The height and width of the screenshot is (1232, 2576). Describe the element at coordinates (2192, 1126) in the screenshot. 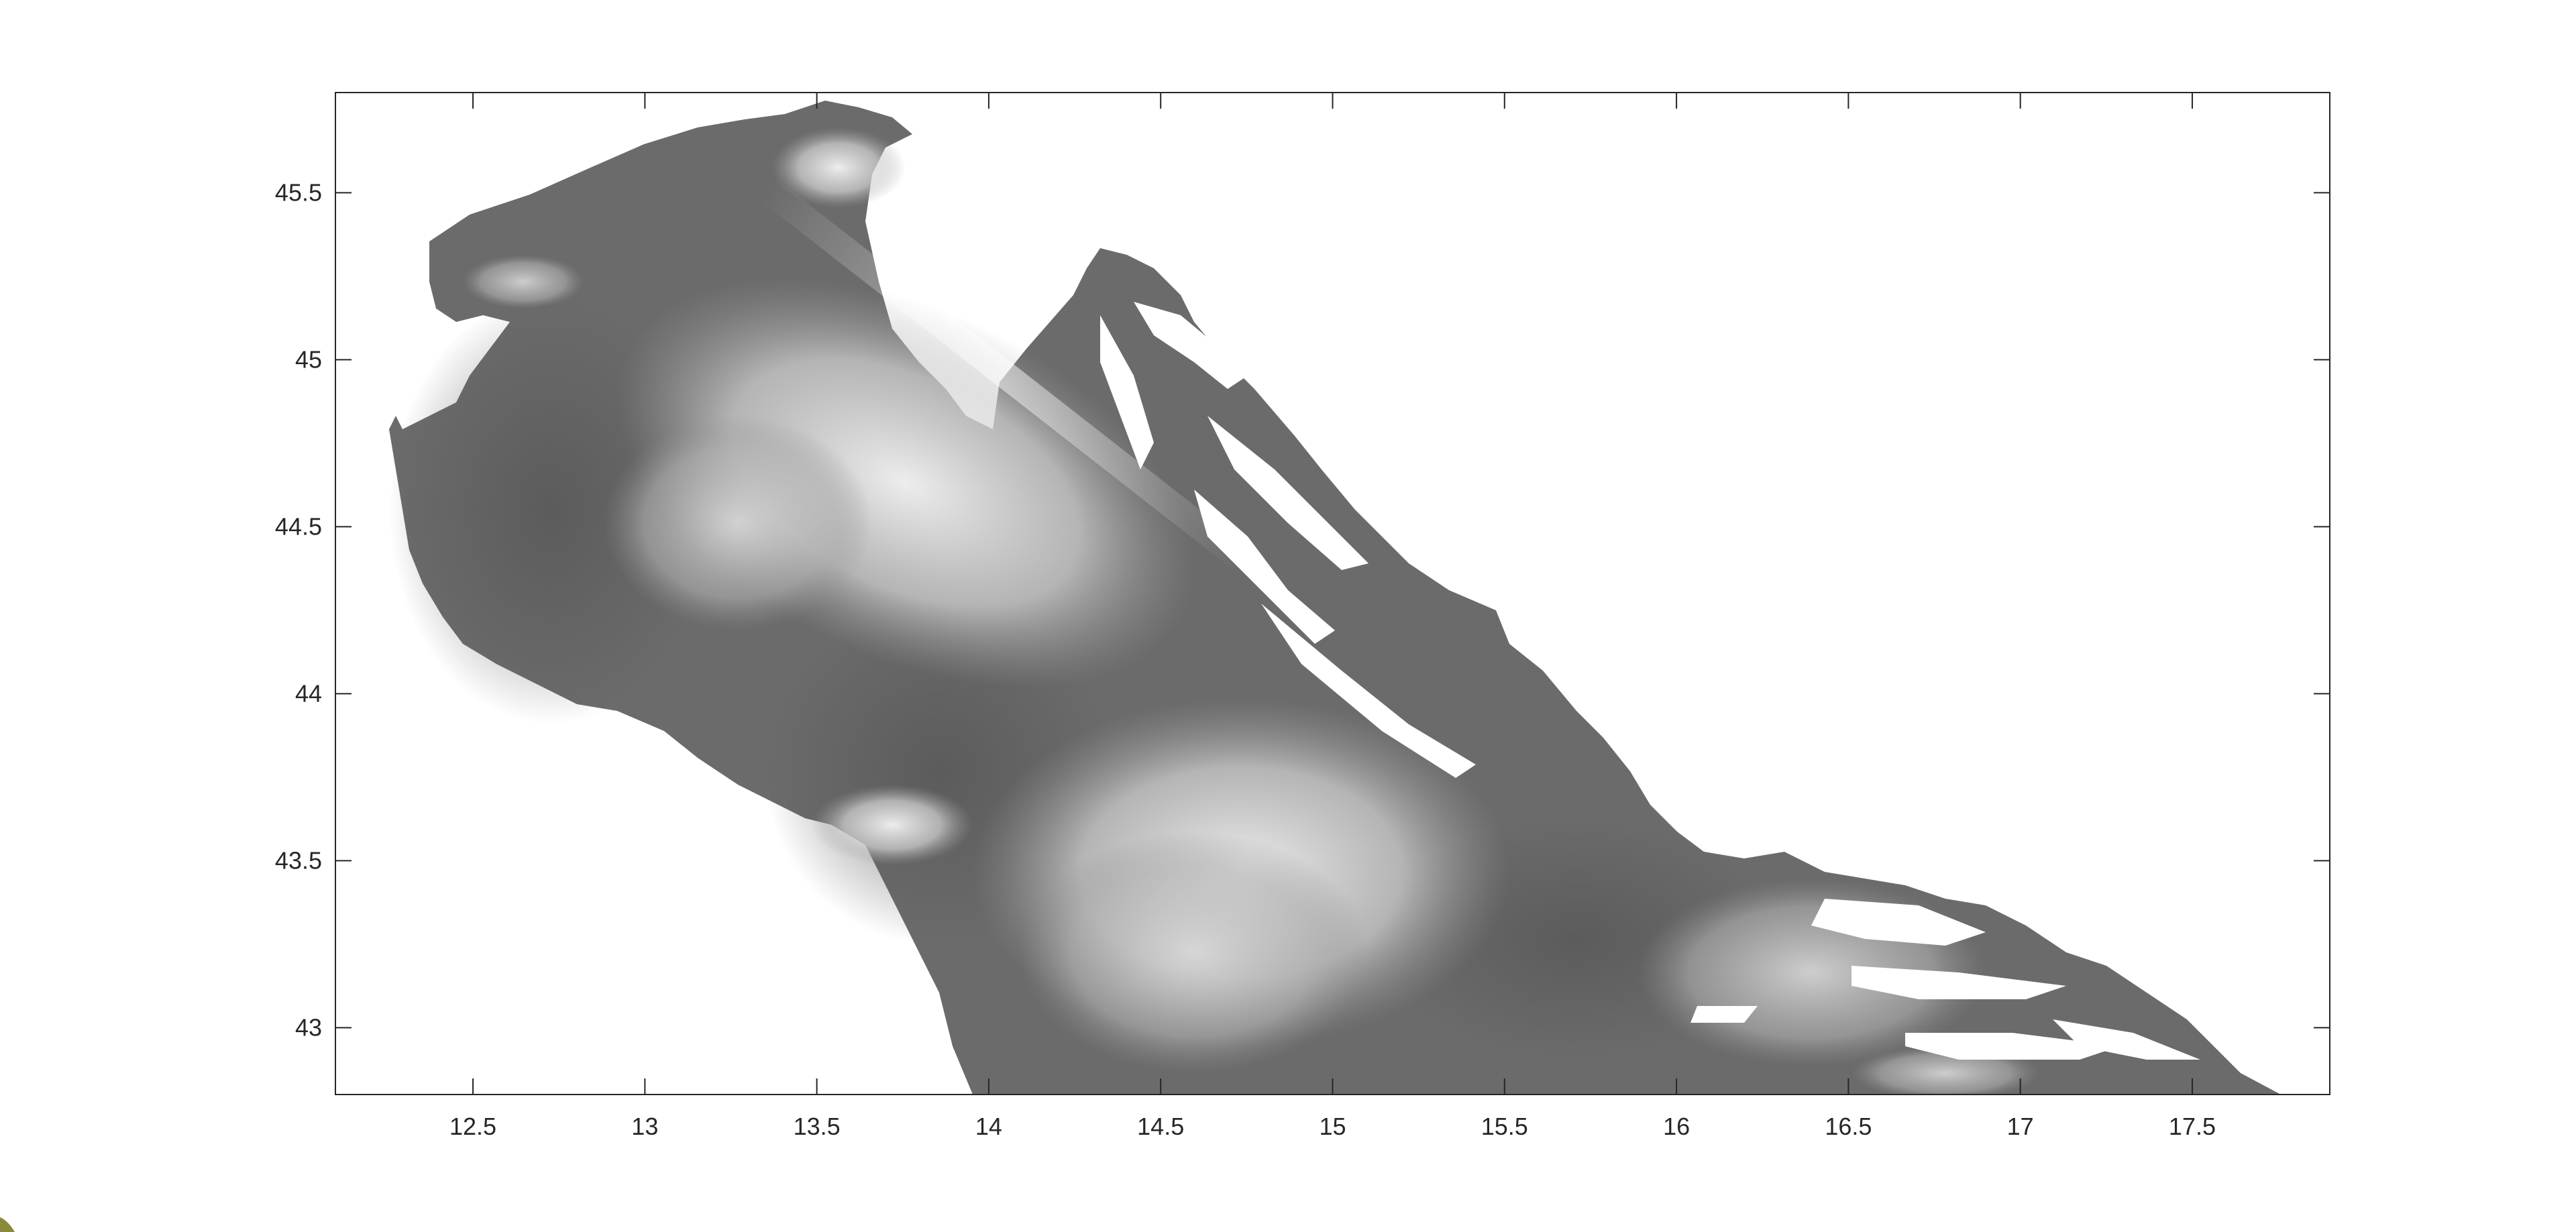

I see `x-tick-label: 17.5` at that location.